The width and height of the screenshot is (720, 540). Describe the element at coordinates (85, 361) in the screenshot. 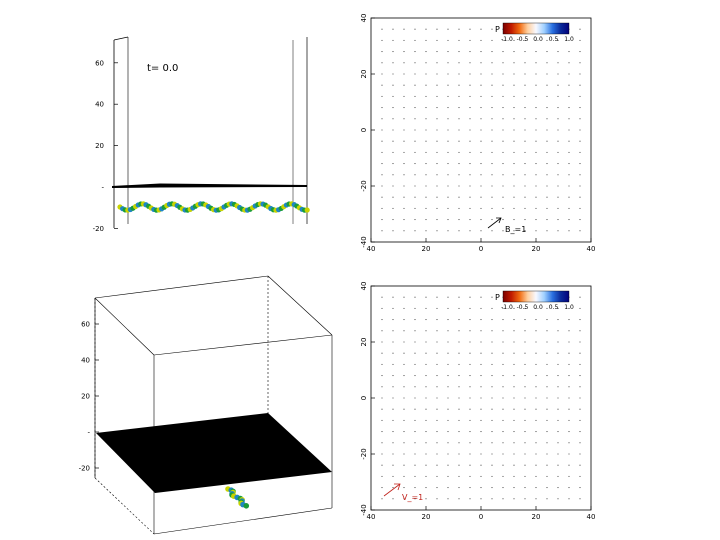

I see `z-tick-label: 40` at that location.